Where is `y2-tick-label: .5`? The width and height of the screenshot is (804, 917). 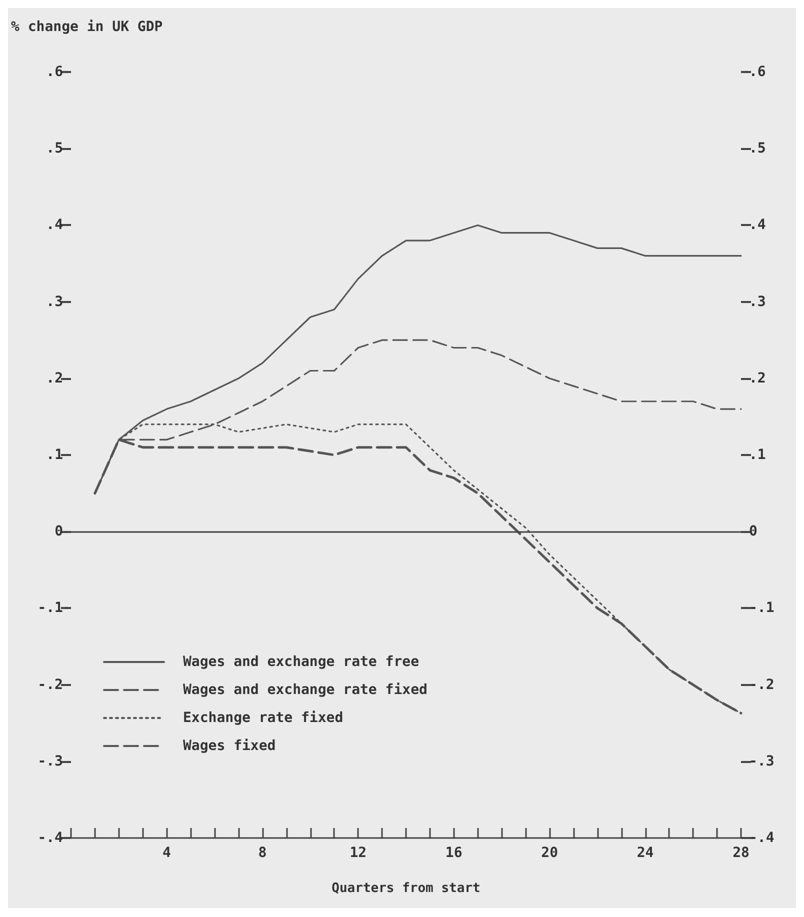
y2-tick-label: .5 is located at coordinates (757, 148).